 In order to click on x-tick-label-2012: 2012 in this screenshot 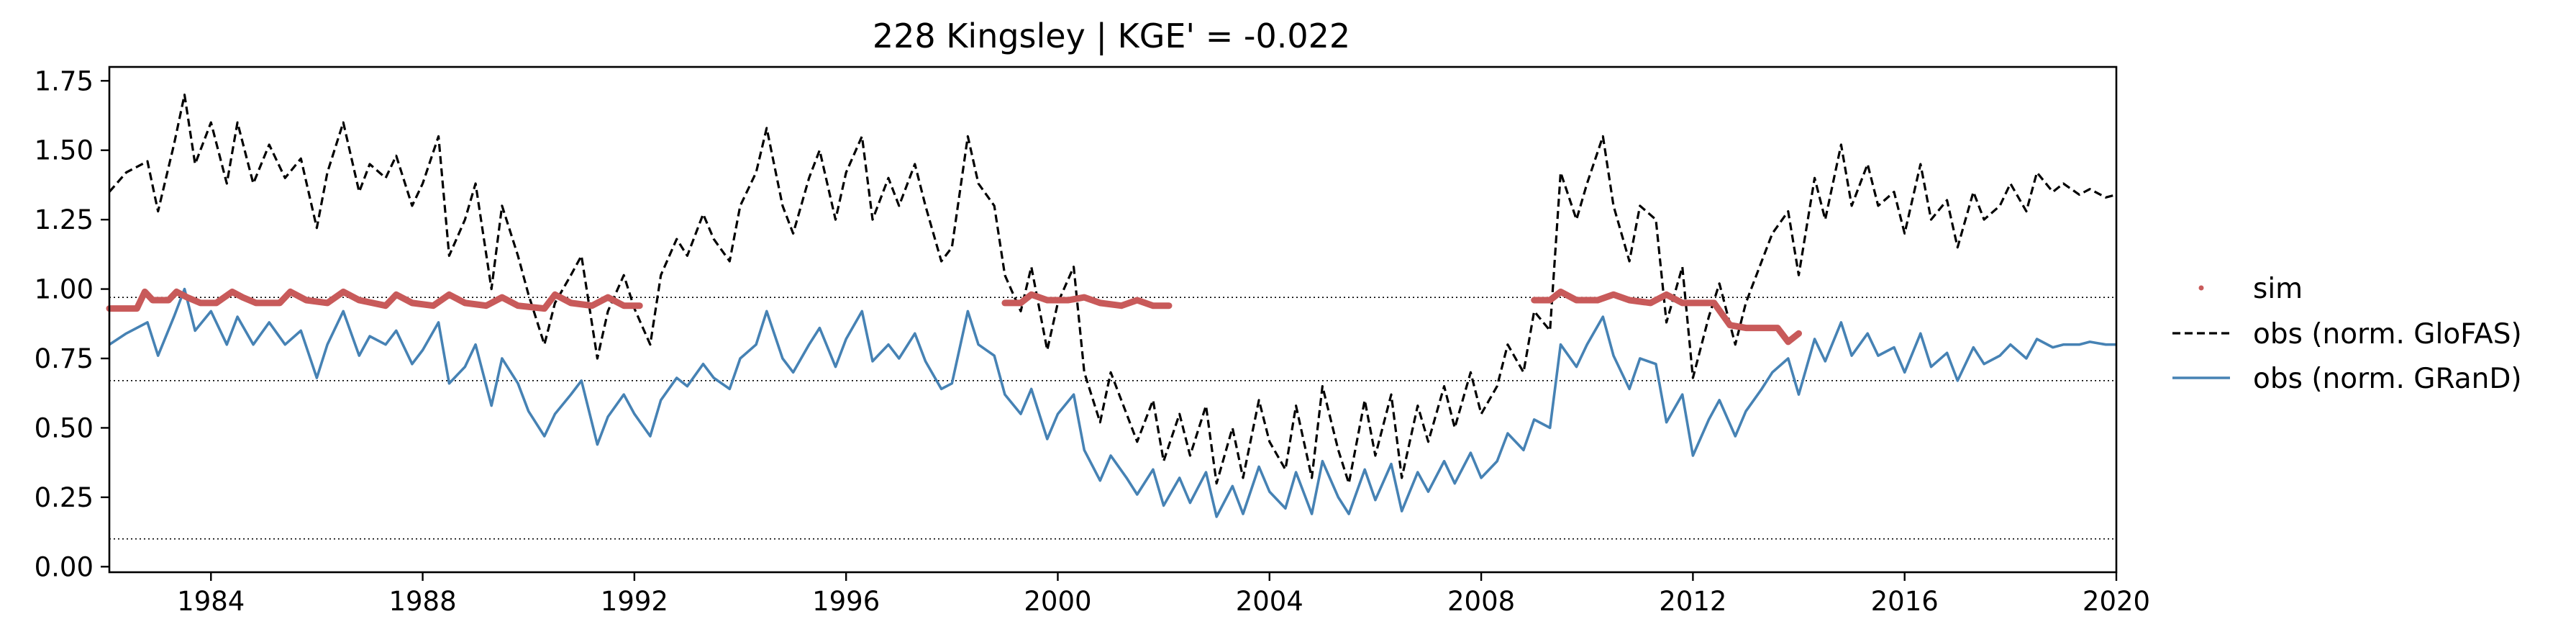, I will do `click(1692, 602)`.